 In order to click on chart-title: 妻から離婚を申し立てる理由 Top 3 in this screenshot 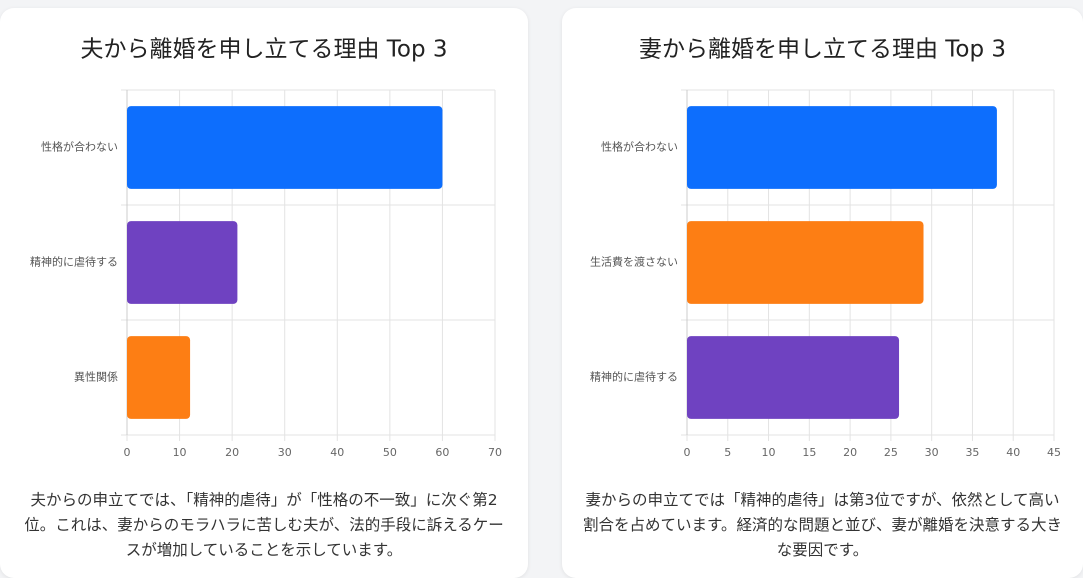, I will do `click(822, 50)`.